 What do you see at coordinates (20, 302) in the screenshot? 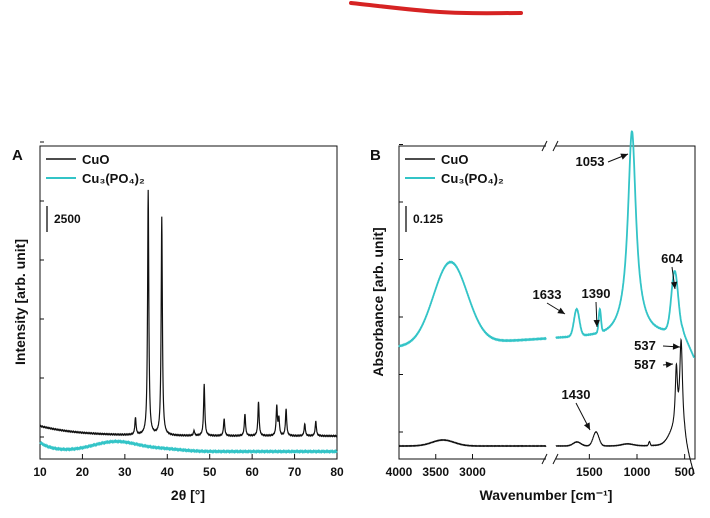
I see `y-axis-label: Intensity [arb. unit]` at bounding box center [20, 302].